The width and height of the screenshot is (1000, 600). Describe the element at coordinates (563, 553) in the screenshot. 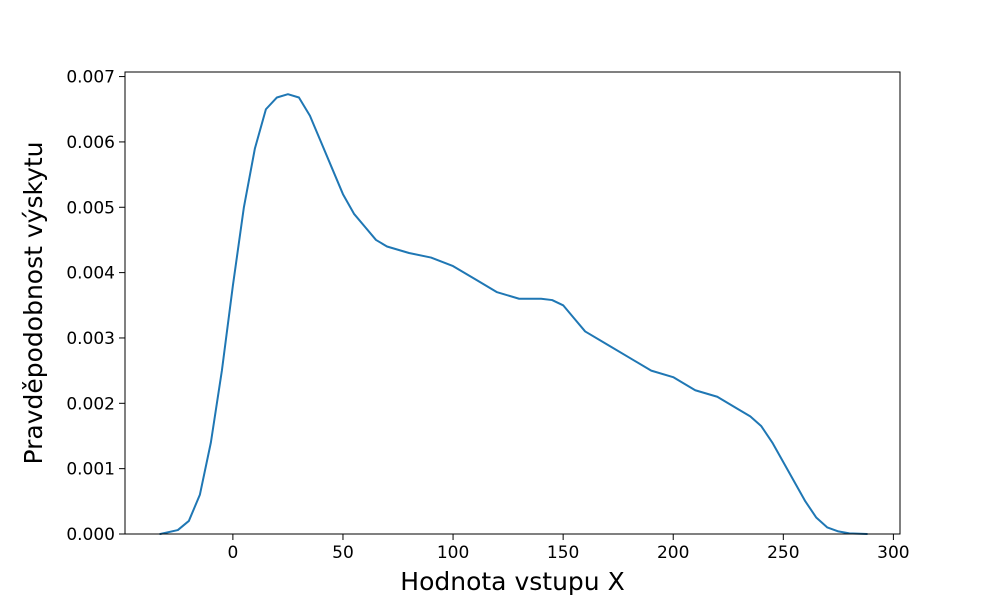

I see `x-tick-label: 150` at that location.